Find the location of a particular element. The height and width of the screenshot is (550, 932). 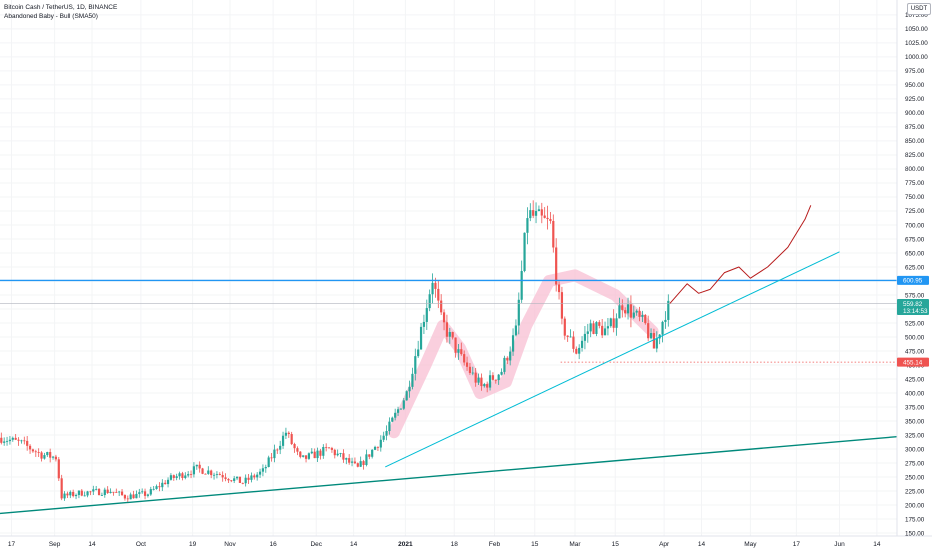

price-label: 559.82 is located at coordinates (913, 304).